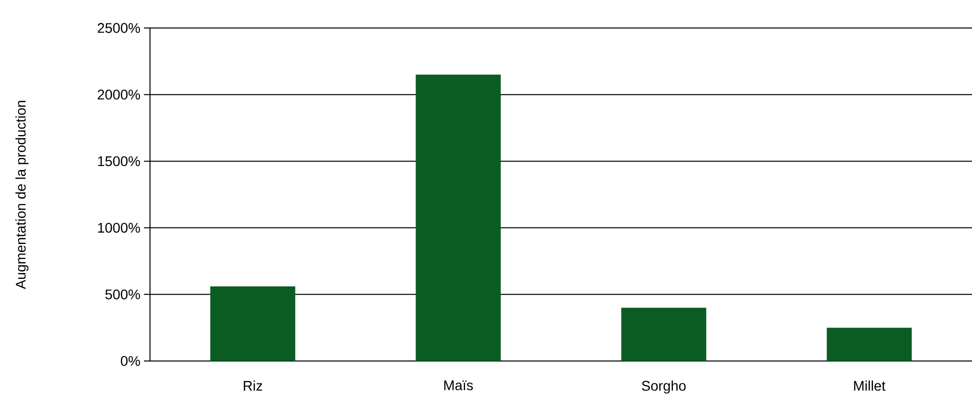 The width and height of the screenshot is (972, 407). Describe the element at coordinates (119, 95) in the screenshot. I see `y-tick-label: 2000%` at that location.